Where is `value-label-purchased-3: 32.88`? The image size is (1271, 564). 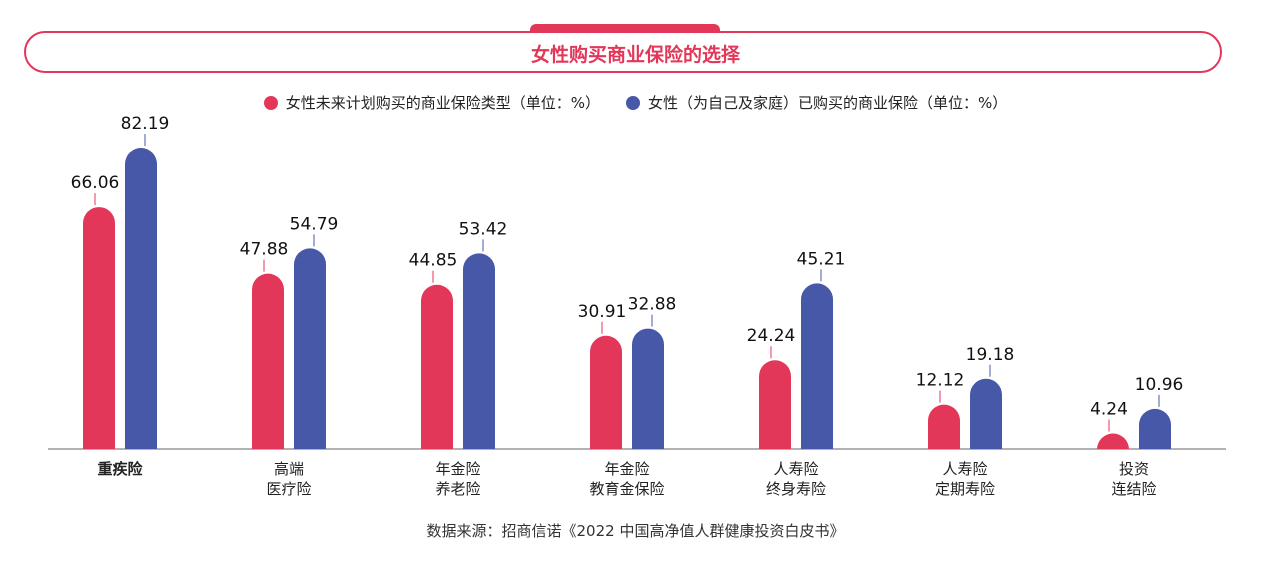
value-label-purchased-3: 32.88 is located at coordinates (652, 305).